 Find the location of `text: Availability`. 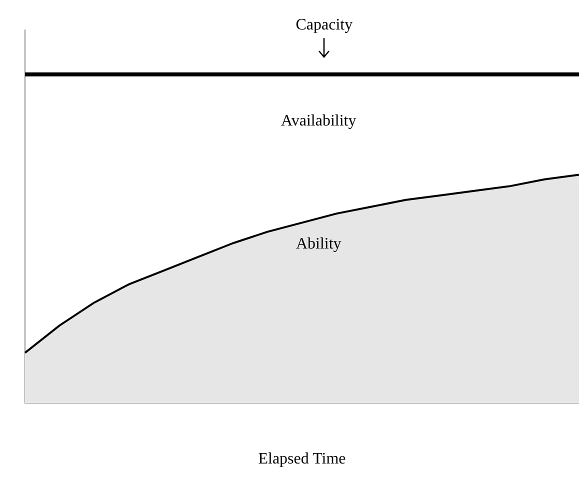

text: Availability is located at coordinates (318, 121).